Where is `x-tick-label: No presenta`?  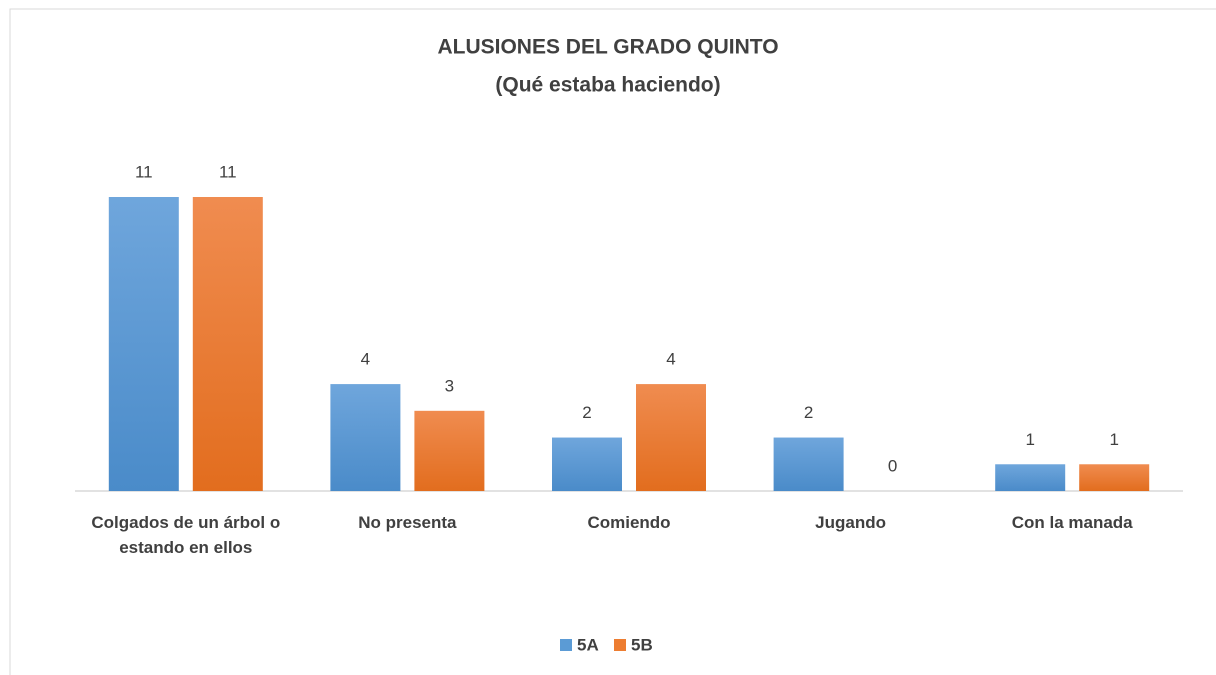
x-tick-label: No presenta is located at coordinates (407, 522).